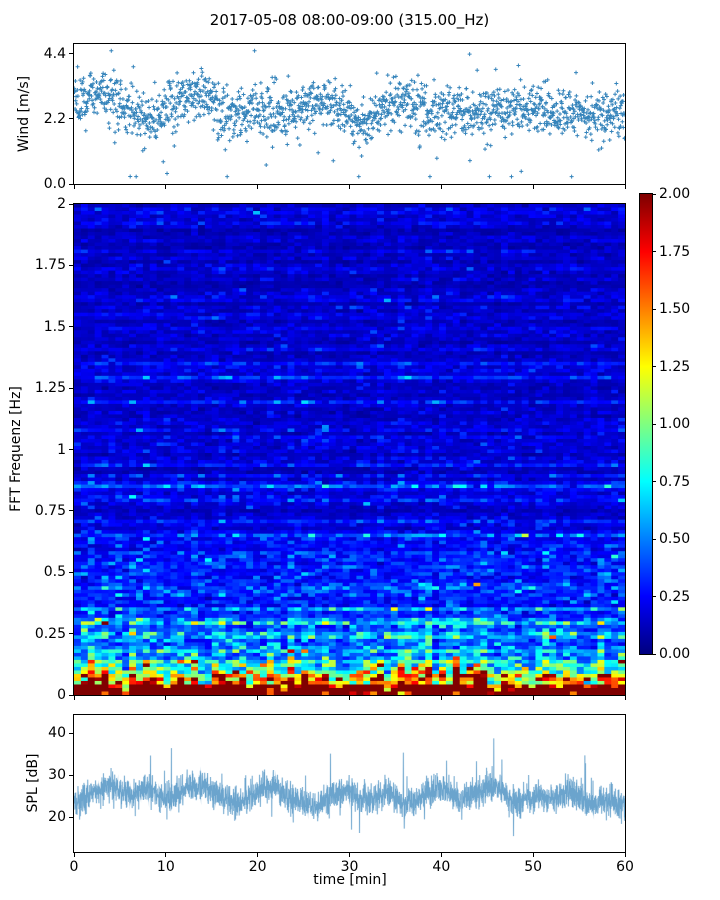 The height and width of the screenshot is (900, 720). I want to click on colorbar-canvas, so click(646, 424).